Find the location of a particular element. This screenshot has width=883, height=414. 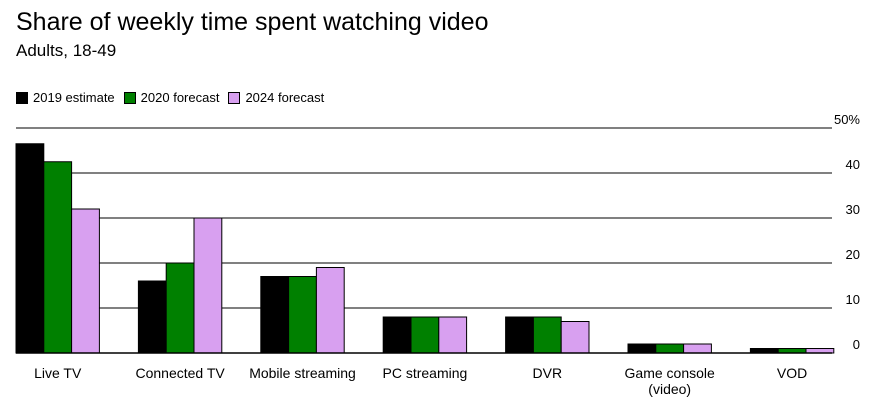

x-tick-label-2: Mobile streaming is located at coordinates (302, 373).